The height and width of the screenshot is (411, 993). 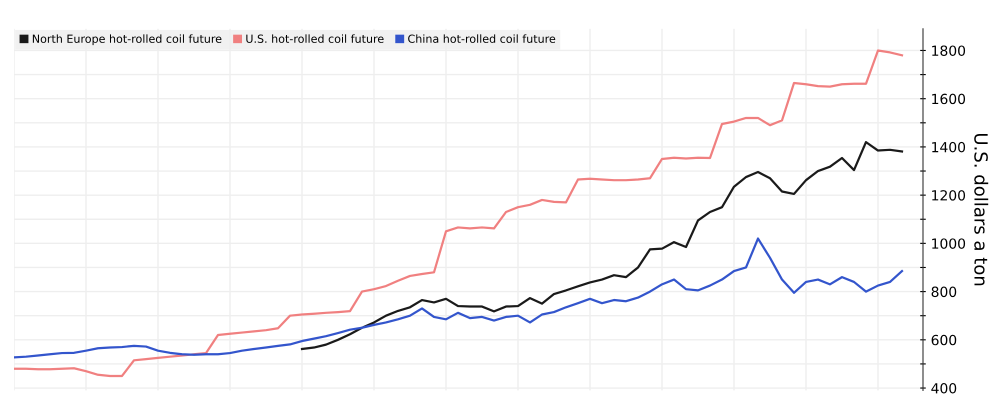 I want to click on legend-label: U.S. hot-rolled coil future, so click(x=315, y=38).